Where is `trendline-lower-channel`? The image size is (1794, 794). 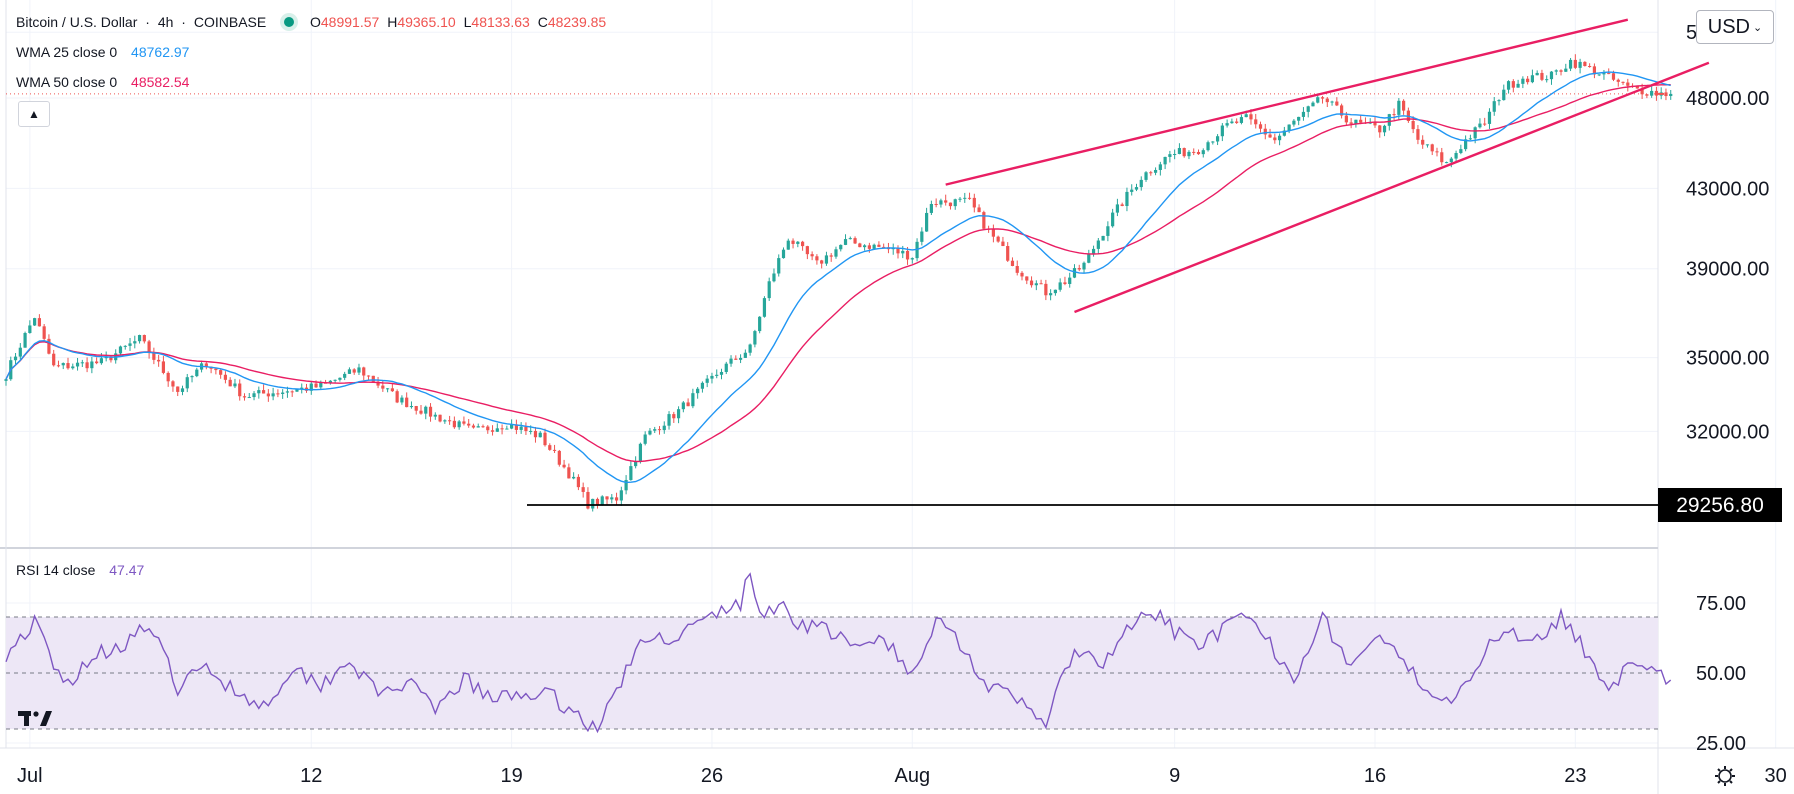 trendline-lower-channel is located at coordinates (1392, 187).